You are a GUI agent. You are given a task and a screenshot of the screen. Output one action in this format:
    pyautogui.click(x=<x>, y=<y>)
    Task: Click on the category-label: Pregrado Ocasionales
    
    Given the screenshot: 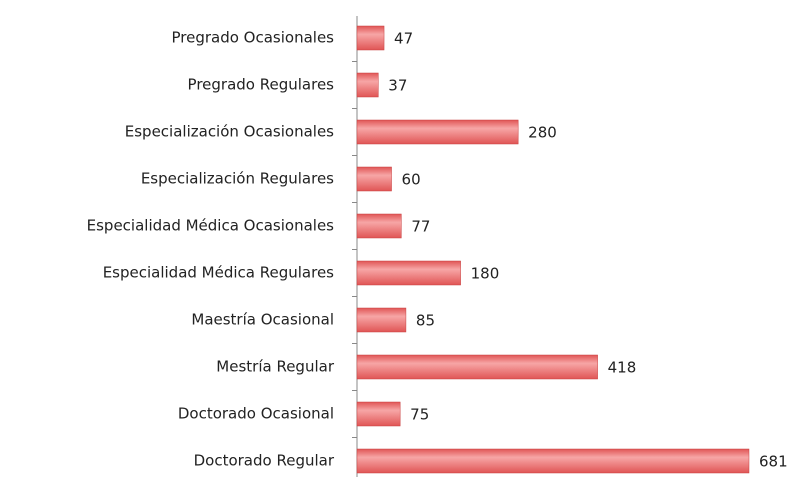 What is the action you would take?
    pyautogui.click(x=252, y=38)
    